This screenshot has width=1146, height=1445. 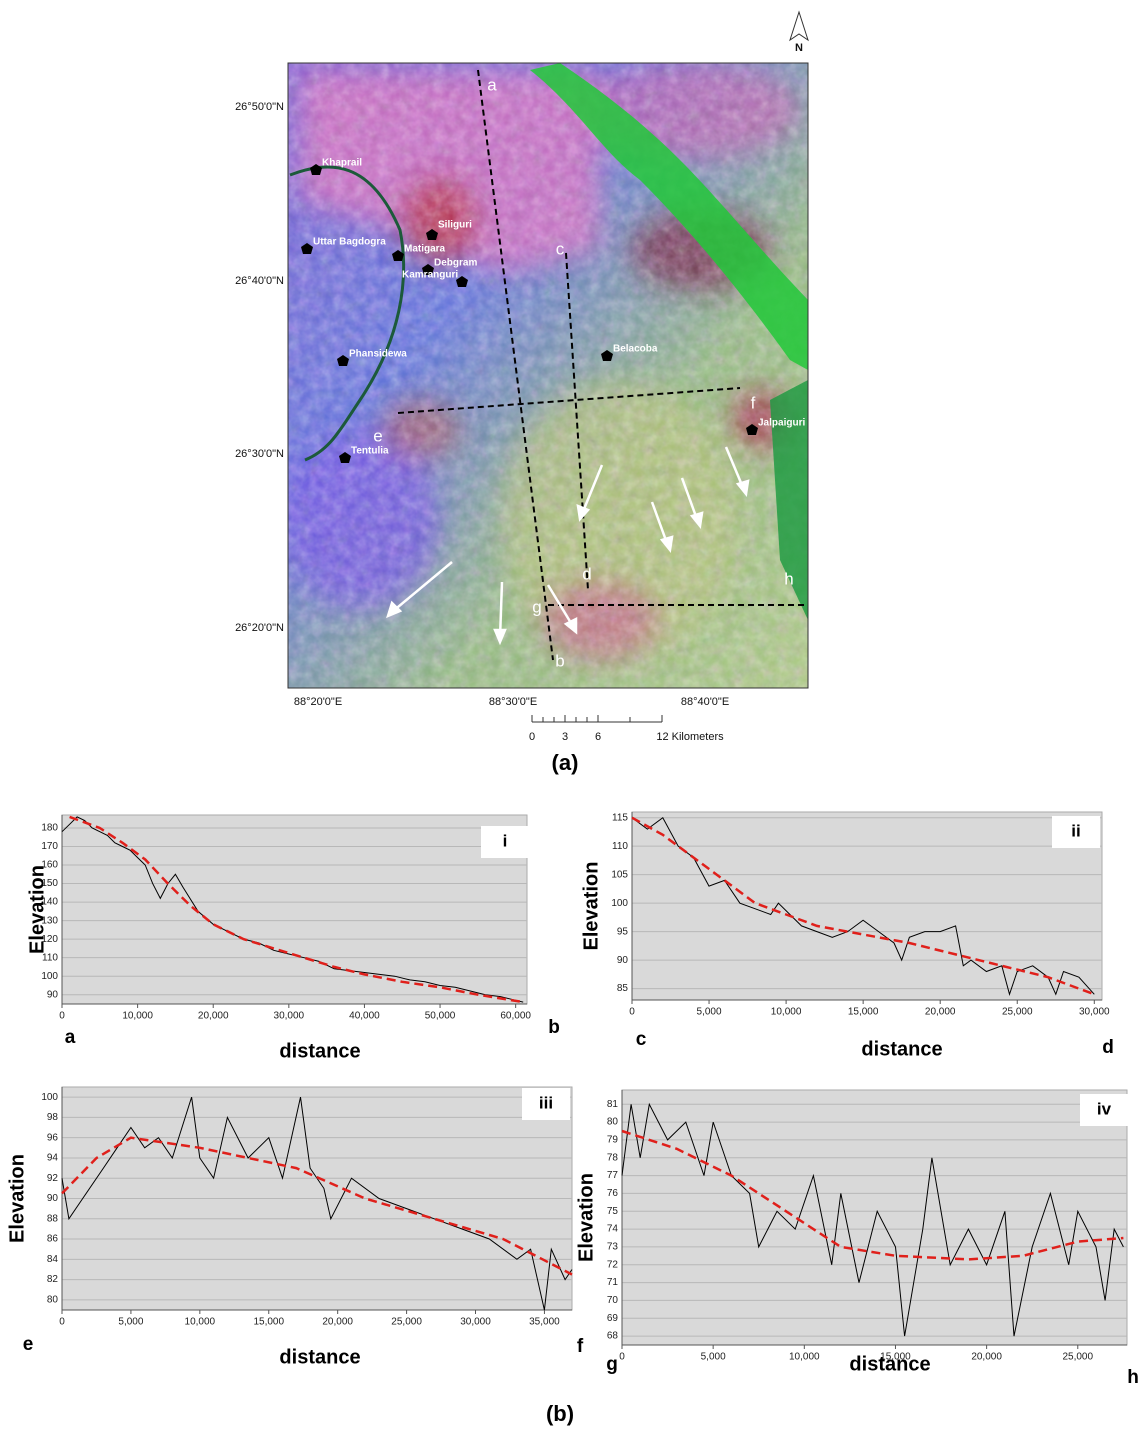 I want to click on start-label: e, so click(x=28, y=1344).